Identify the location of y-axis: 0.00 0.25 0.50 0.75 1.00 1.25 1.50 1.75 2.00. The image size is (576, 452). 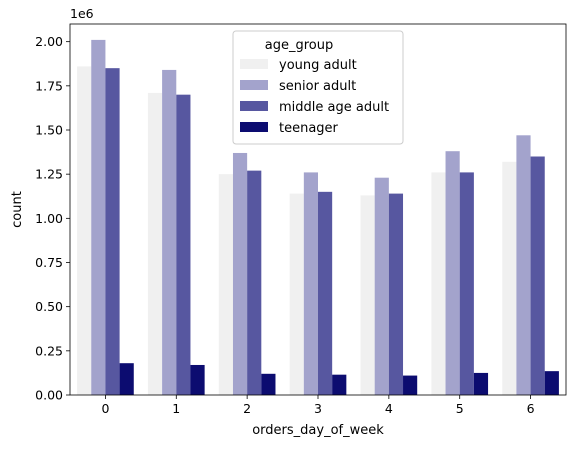
(52, 218).